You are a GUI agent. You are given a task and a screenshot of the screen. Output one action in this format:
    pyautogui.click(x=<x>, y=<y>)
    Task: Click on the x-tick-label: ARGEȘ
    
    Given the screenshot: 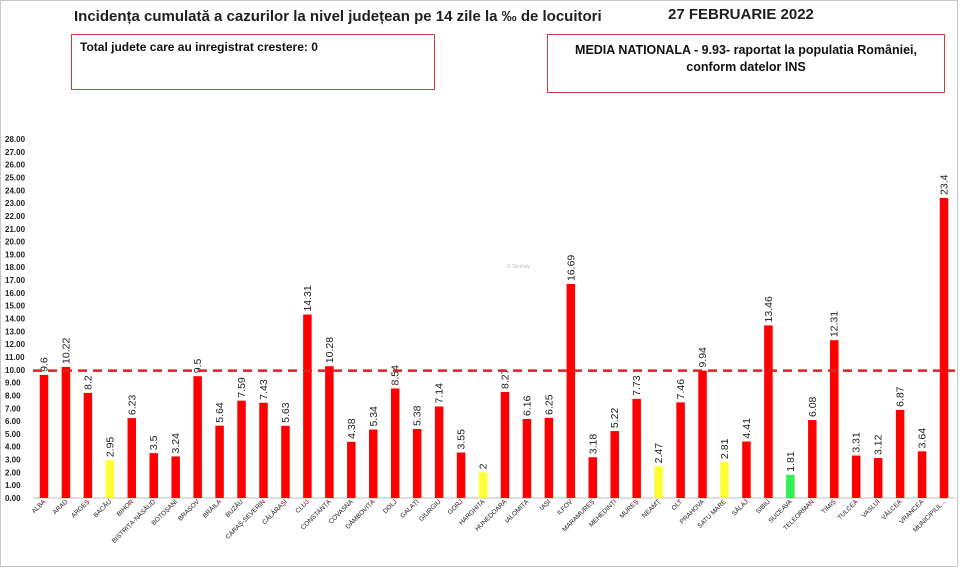 What is the action you would take?
    pyautogui.click(x=81, y=509)
    